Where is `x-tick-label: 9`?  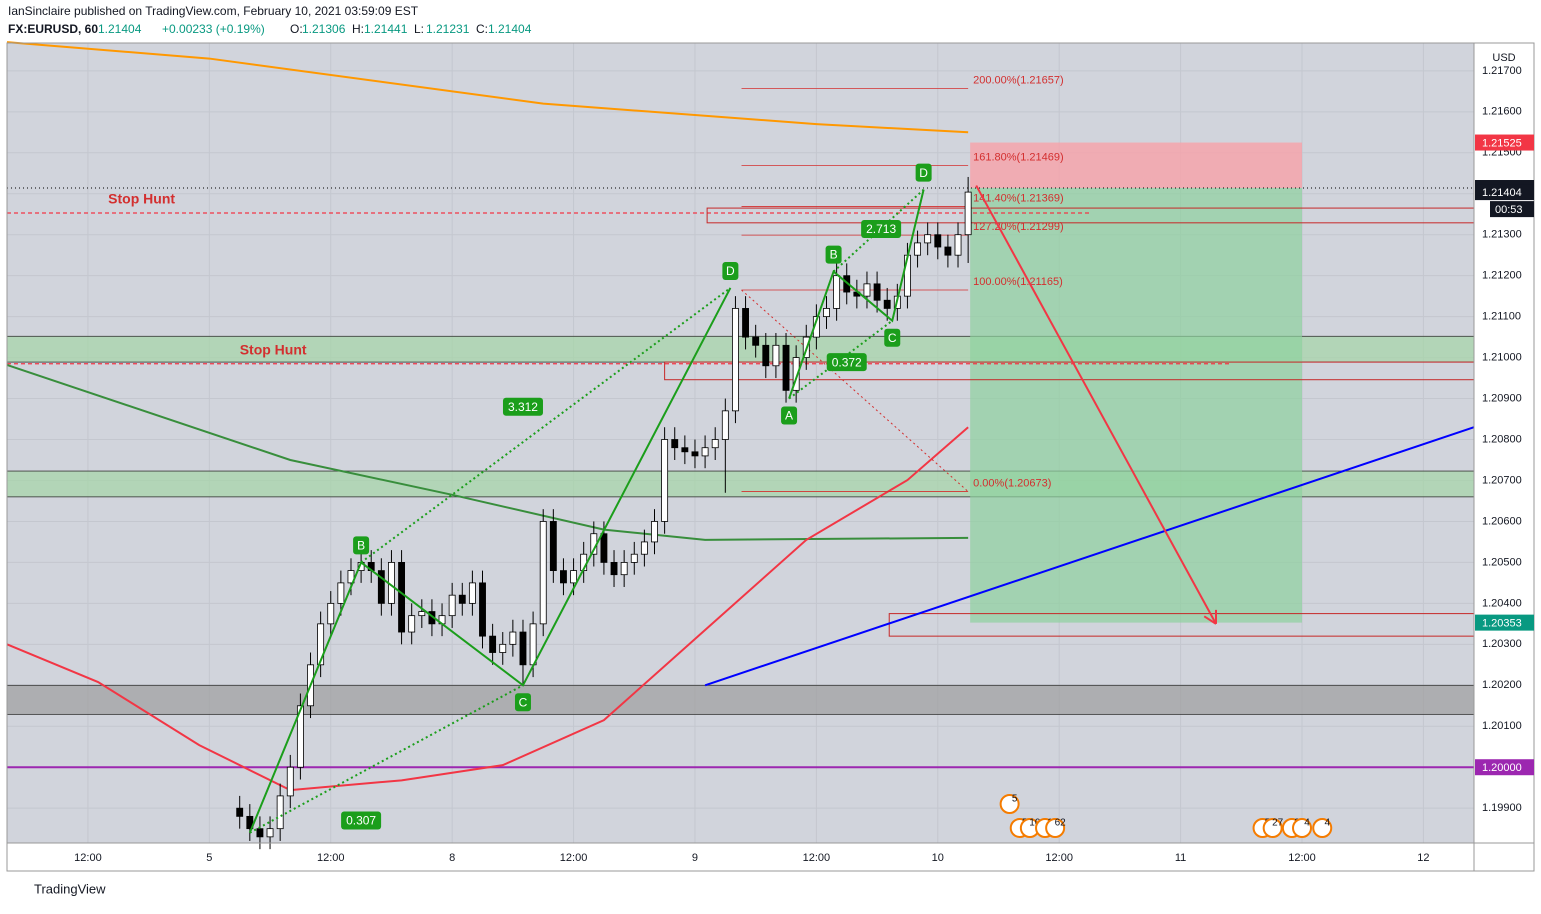 x-tick-label: 9 is located at coordinates (695, 858).